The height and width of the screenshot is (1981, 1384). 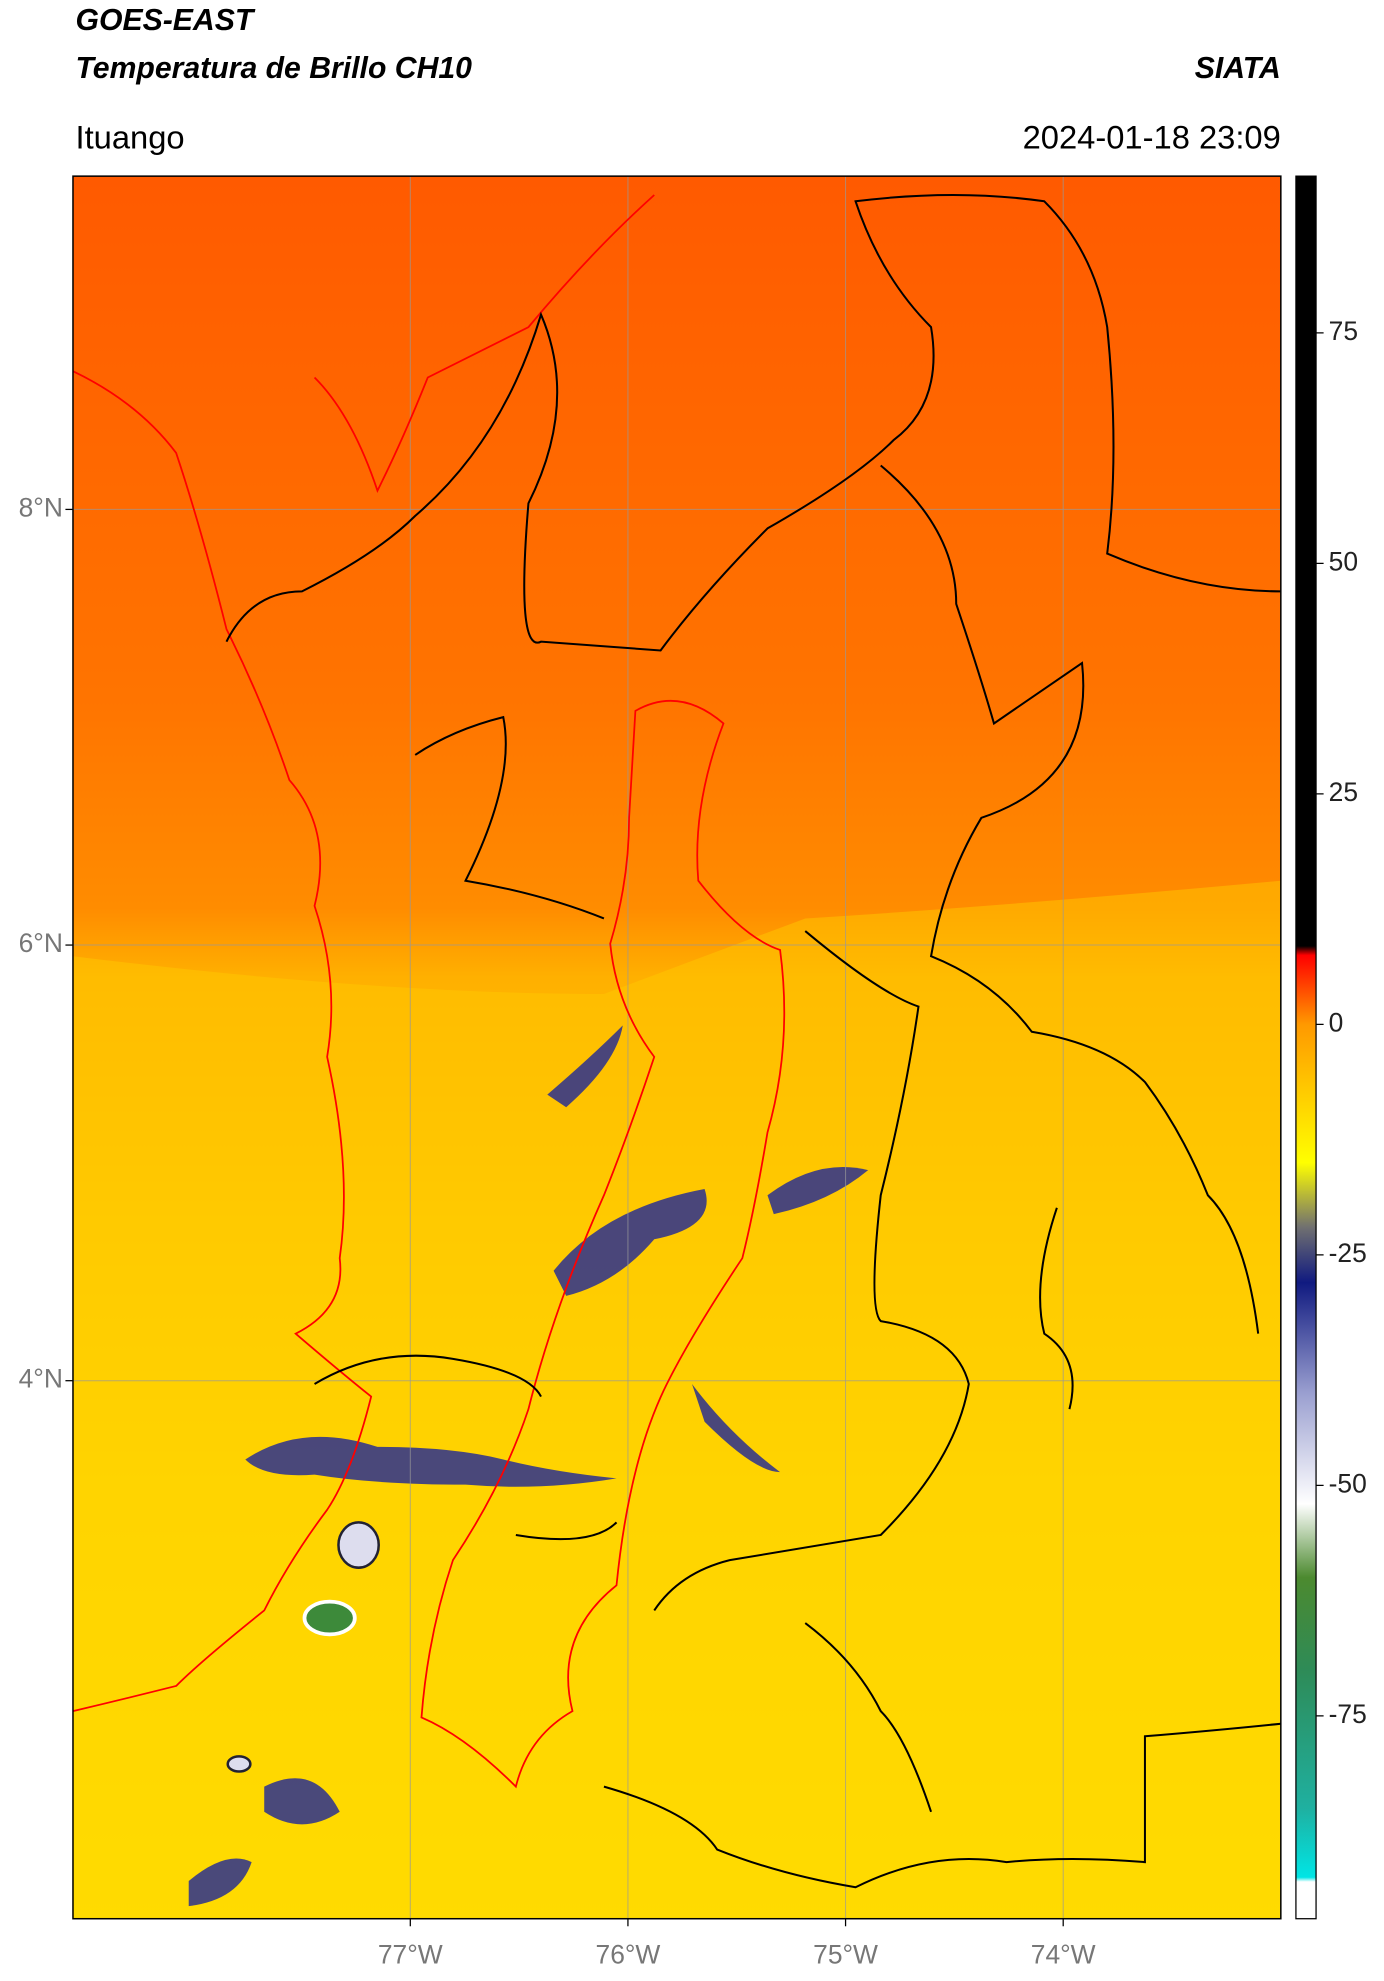 What do you see at coordinates (41, 943) in the screenshot?
I see `lat-label: 6°N` at bounding box center [41, 943].